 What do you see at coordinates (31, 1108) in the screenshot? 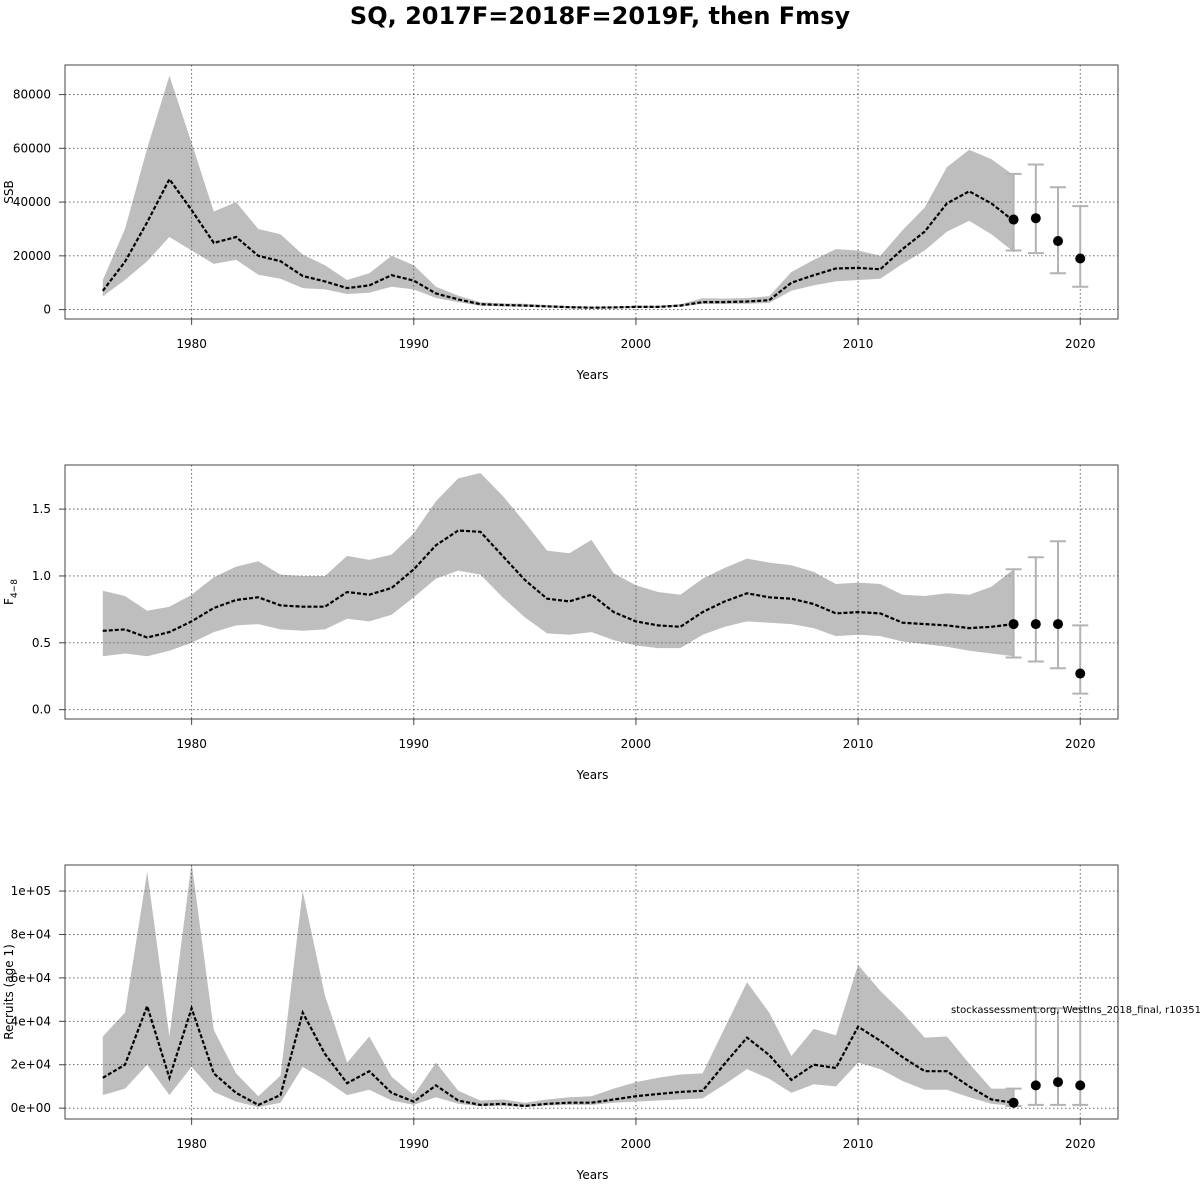
I see `y-tick-label: 0e+00` at bounding box center [31, 1108].